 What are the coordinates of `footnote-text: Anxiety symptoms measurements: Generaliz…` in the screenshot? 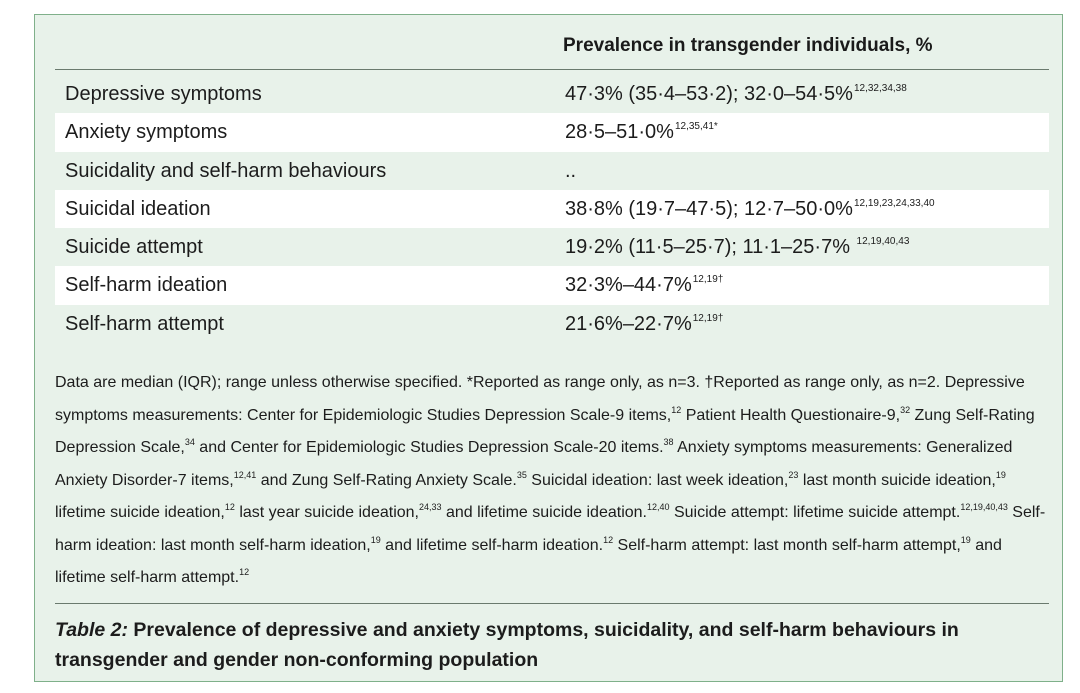 It's located at (534, 464).